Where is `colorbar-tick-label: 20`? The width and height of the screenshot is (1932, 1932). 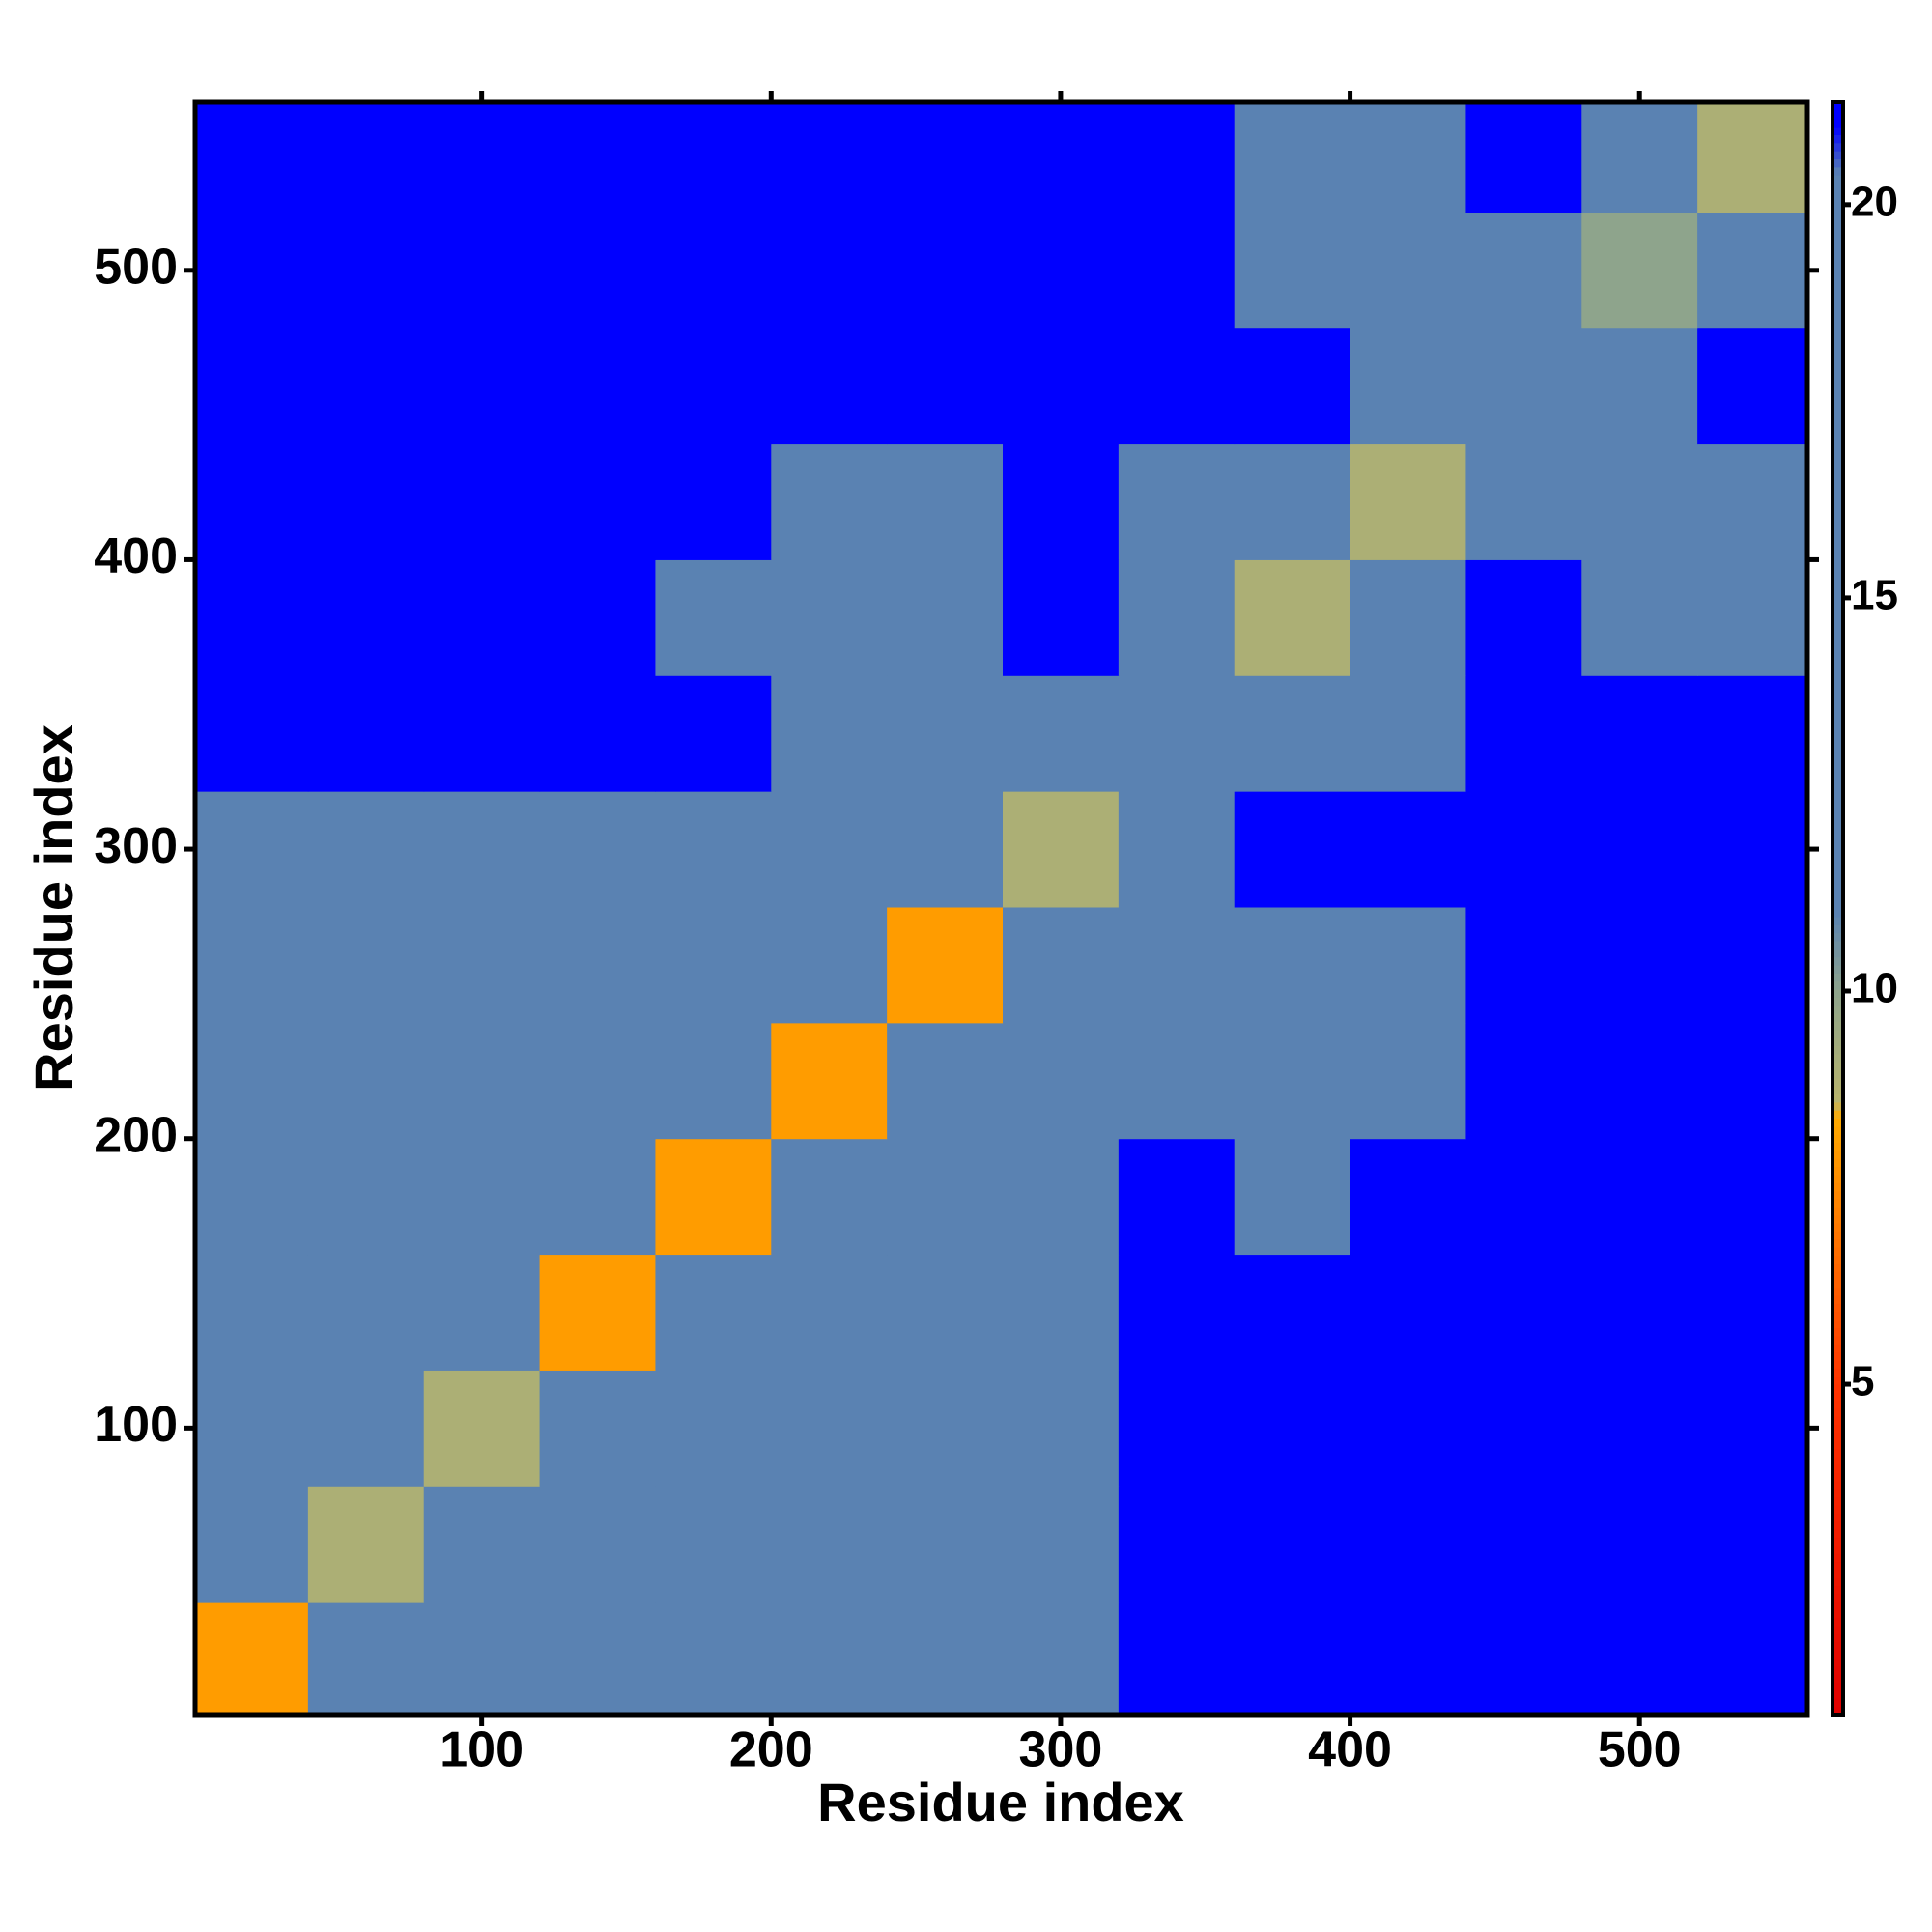 colorbar-tick-label: 20 is located at coordinates (1874, 201).